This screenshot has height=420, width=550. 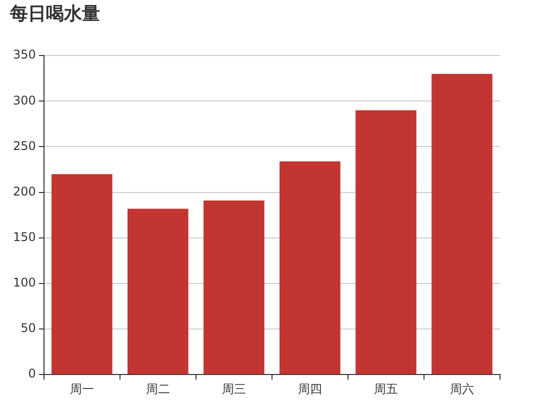 What do you see at coordinates (234, 389) in the screenshot?
I see `x-tick-label: 周三` at bounding box center [234, 389].